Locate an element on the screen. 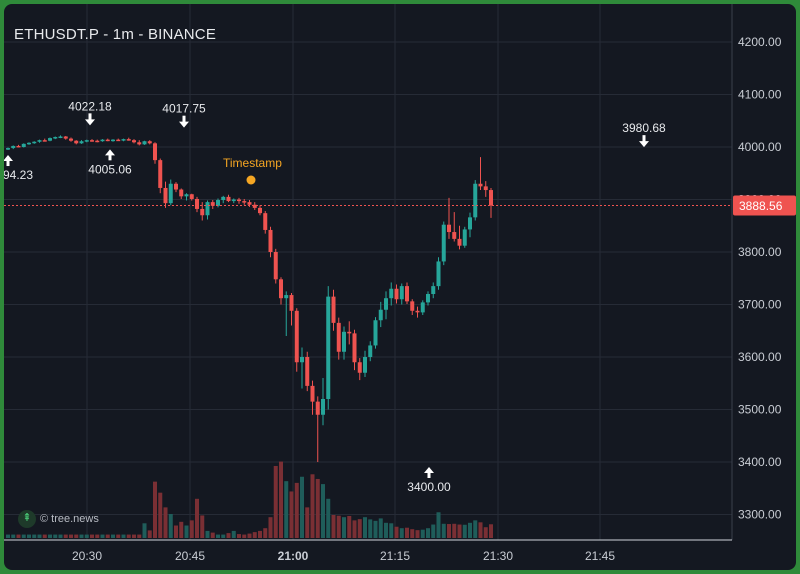 This screenshot has height=574, width=800. event-dot-icon is located at coordinates (251, 180).